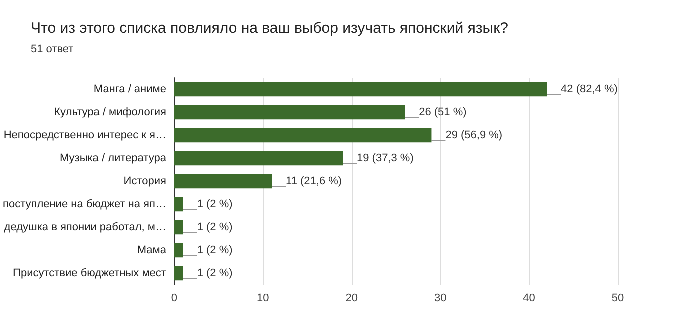 The height and width of the screenshot is (325, 682). I want to click on chart-title: Что из этого списка повлияло на ваш выбор изучать японский язык?, so click(269, 28).